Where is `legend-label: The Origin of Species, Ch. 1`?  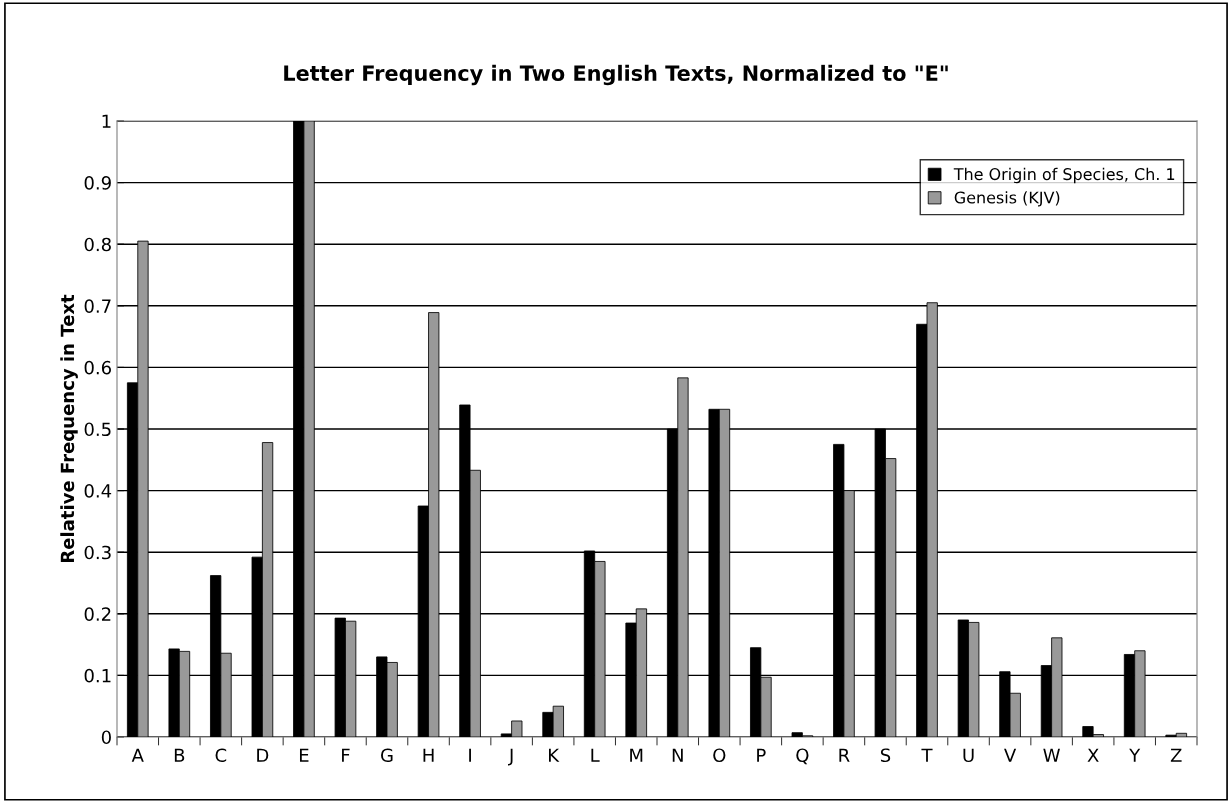
legend-label: The Origin of Species, Ch. 1 is located at coordinates (1064, 175).